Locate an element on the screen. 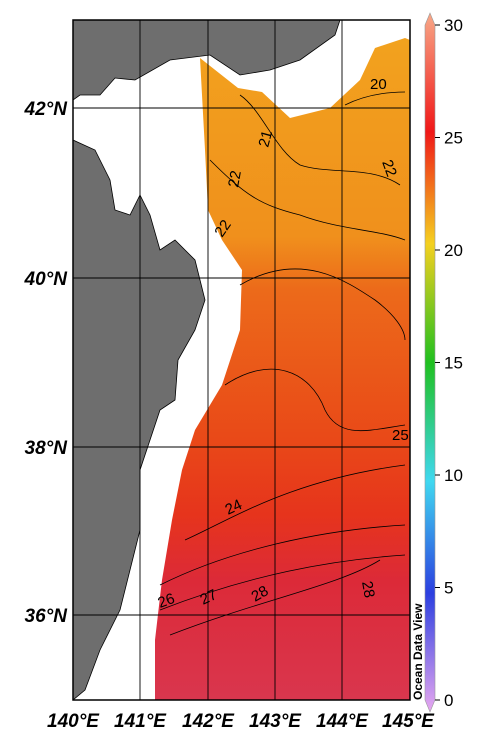  lat-label: 38°N is located at coordinates (47, 448).